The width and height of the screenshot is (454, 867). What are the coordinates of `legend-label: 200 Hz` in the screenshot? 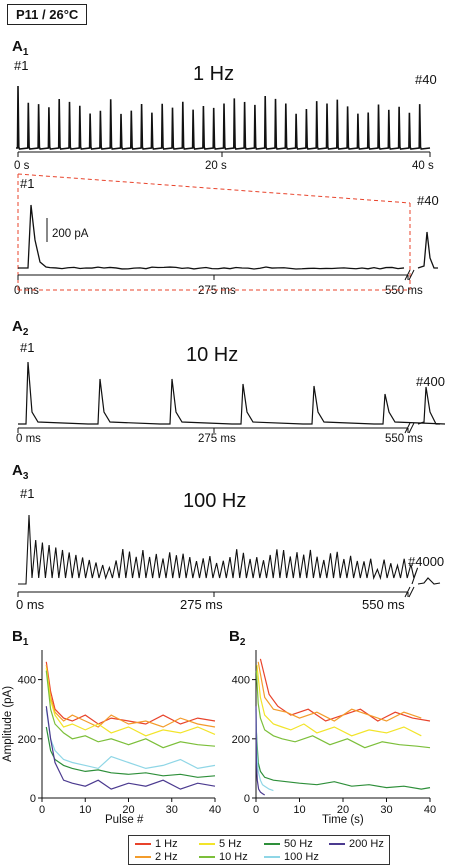 It's located at (366, 844).